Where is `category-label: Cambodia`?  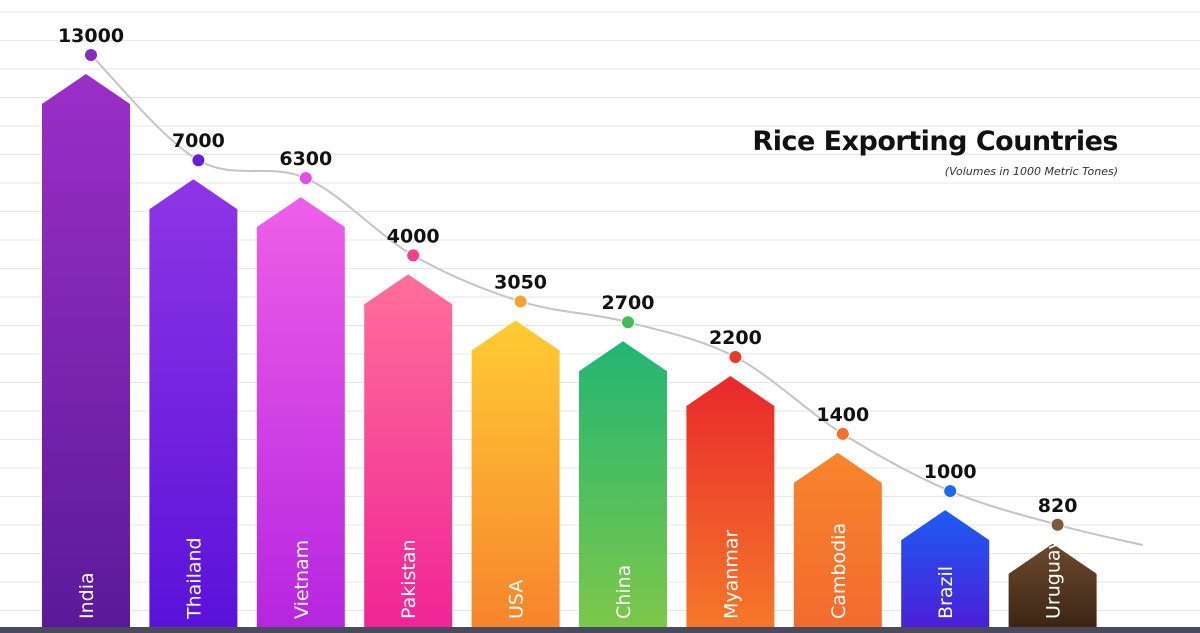 category-label: Cambodia is located at coordinates (839, 571).